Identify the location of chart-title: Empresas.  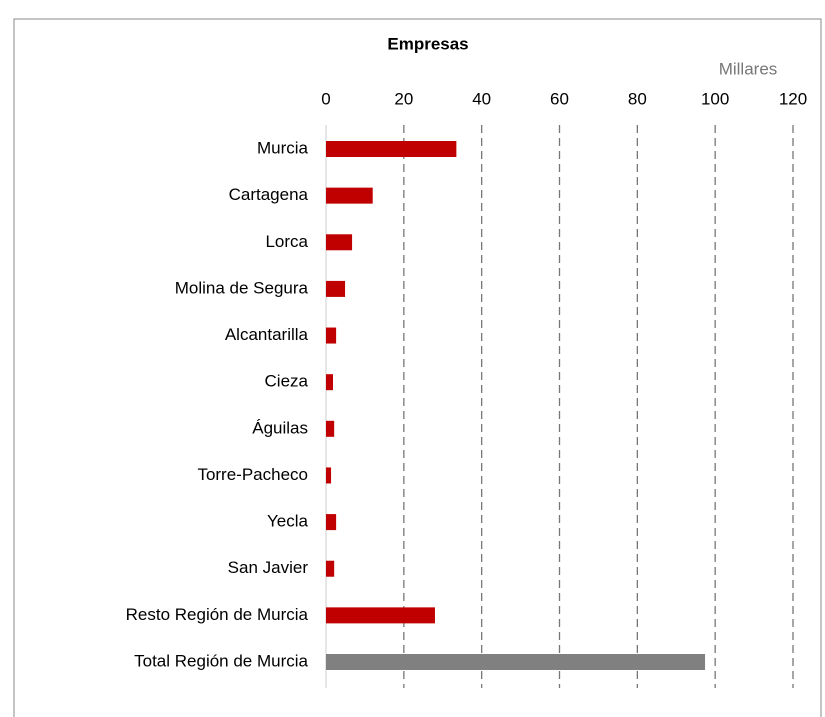
(427, 43).